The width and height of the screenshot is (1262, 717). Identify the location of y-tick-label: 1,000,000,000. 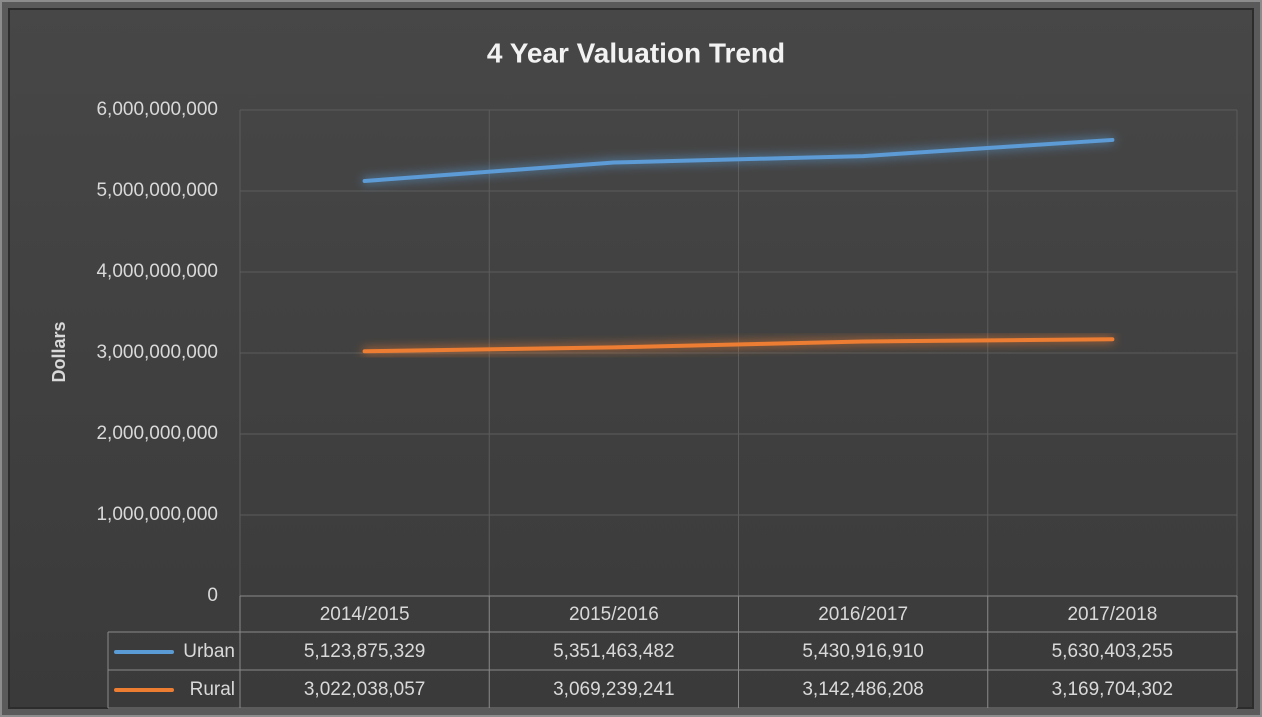
(157, 514).